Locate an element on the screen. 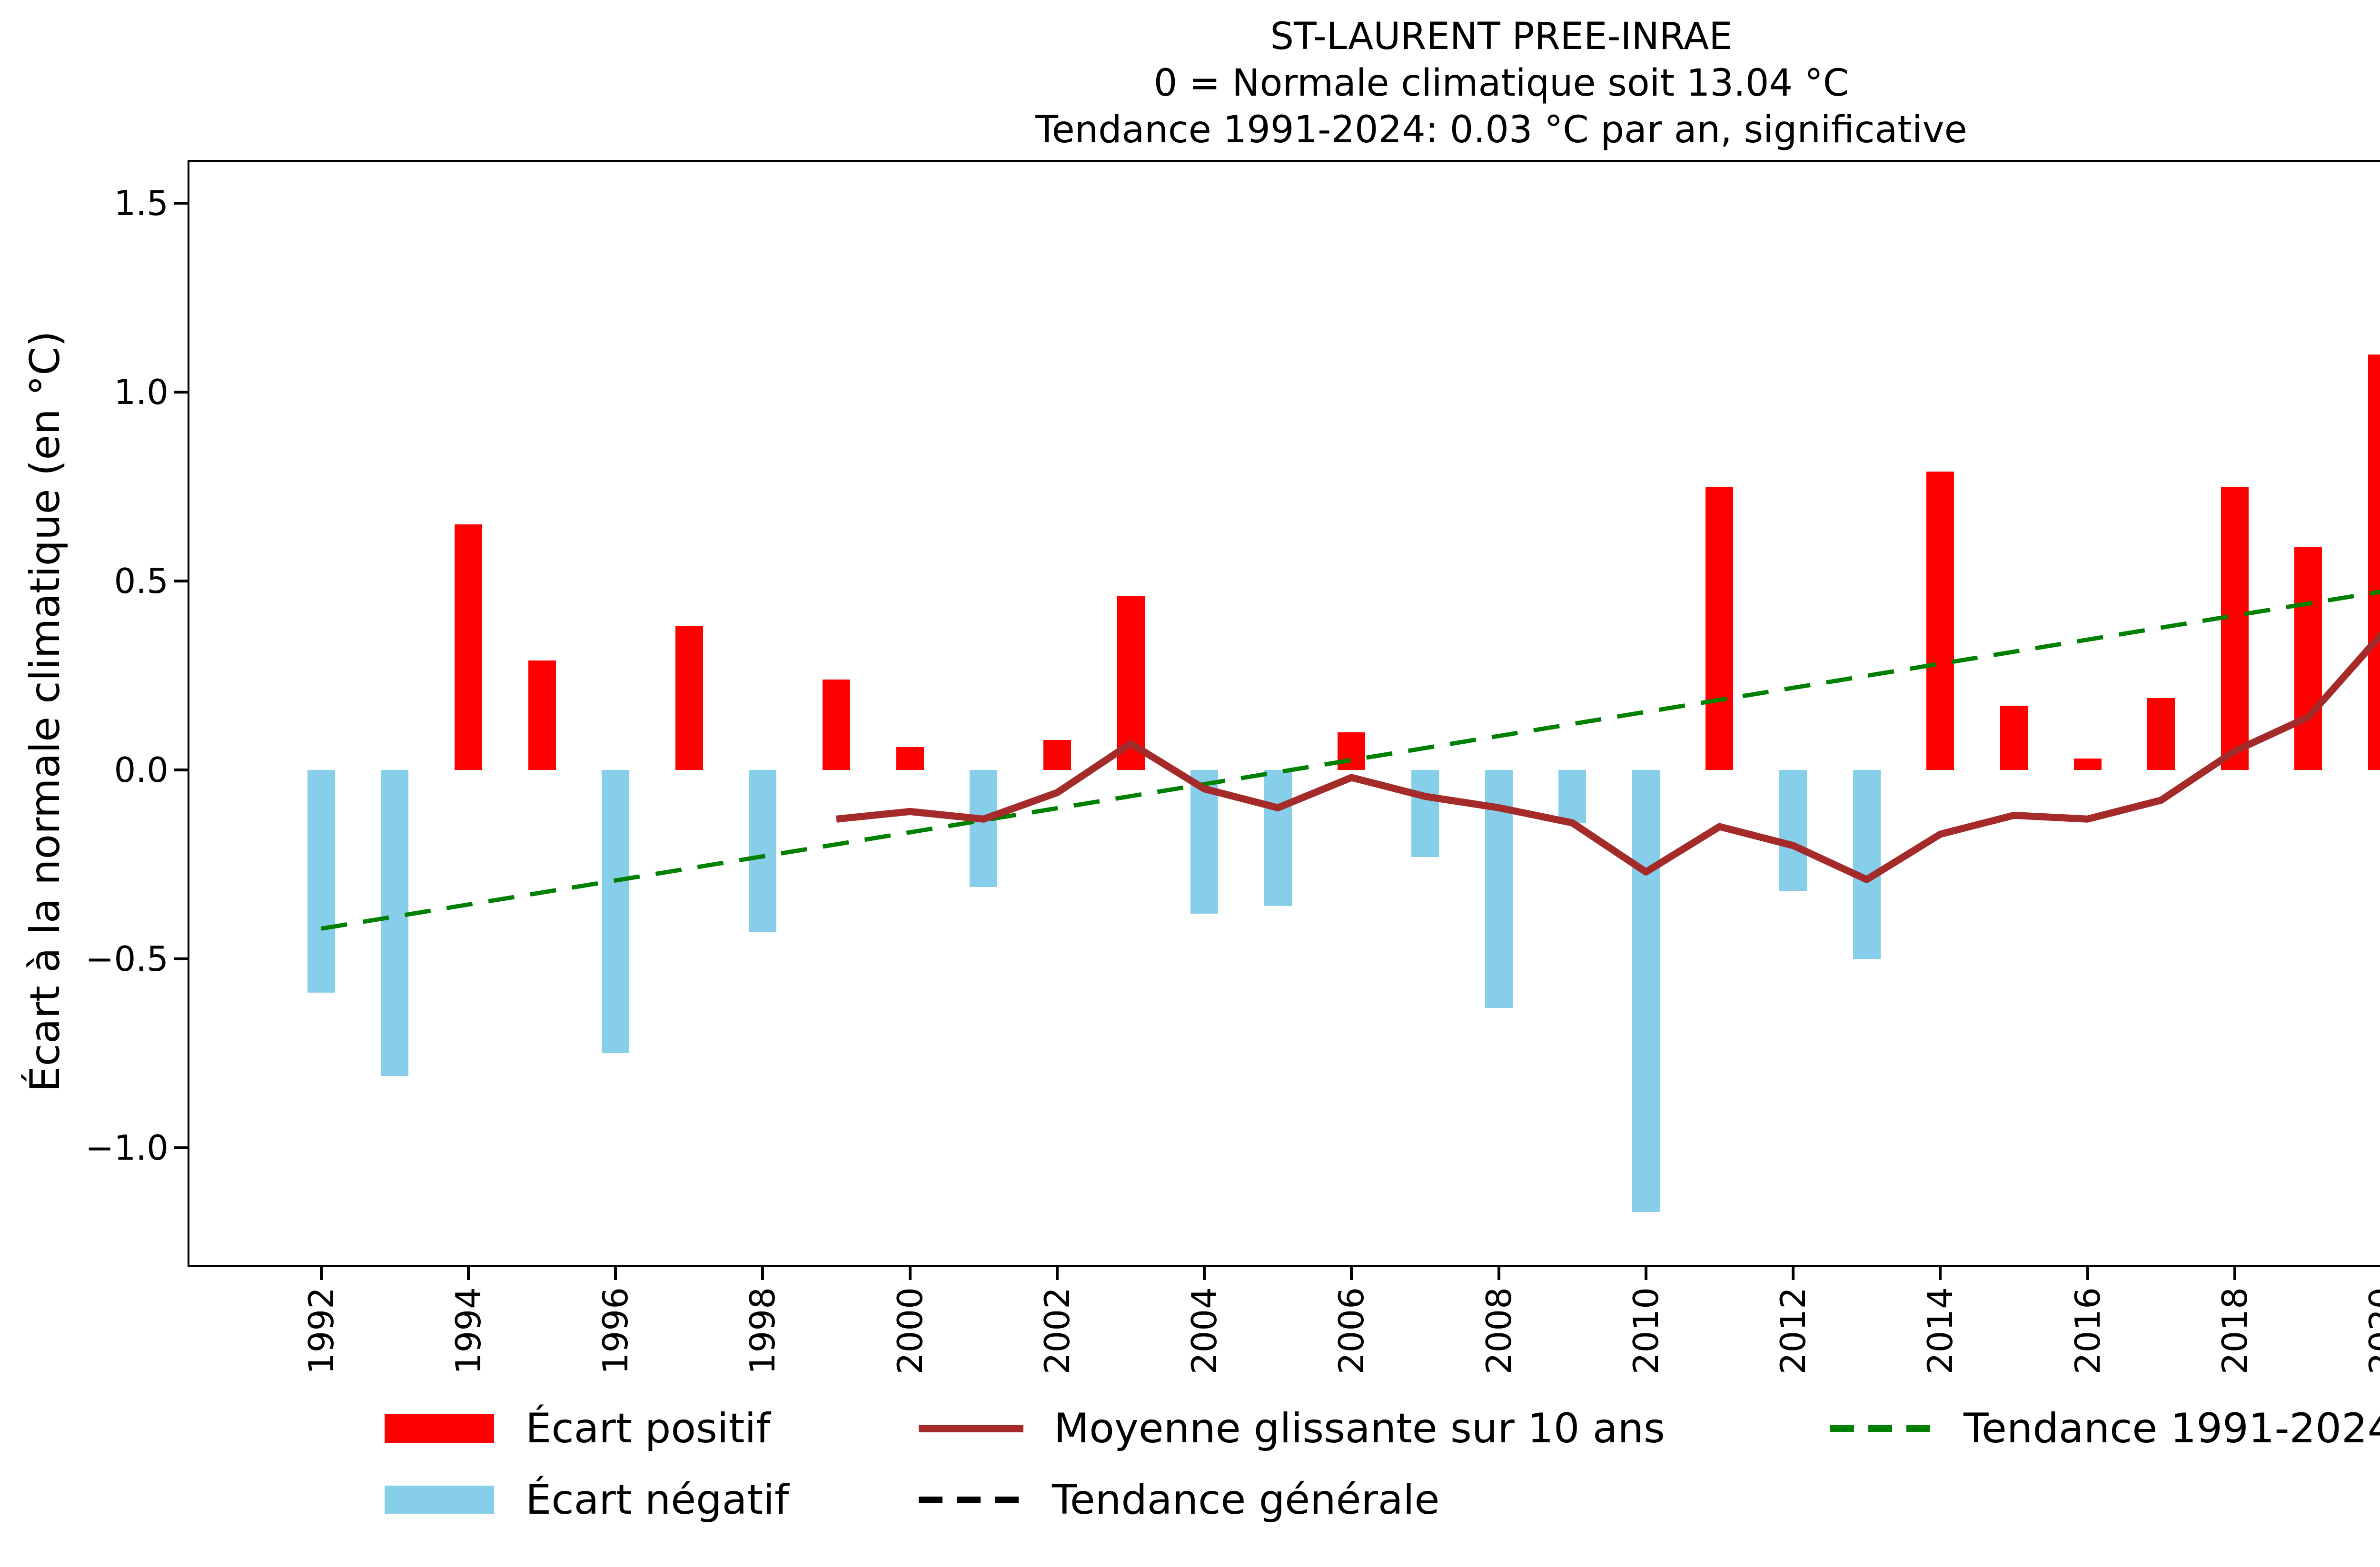 The width and height of the screenshot is (2380, 1567). bar-2014 is located at coordinates (1940, 620).